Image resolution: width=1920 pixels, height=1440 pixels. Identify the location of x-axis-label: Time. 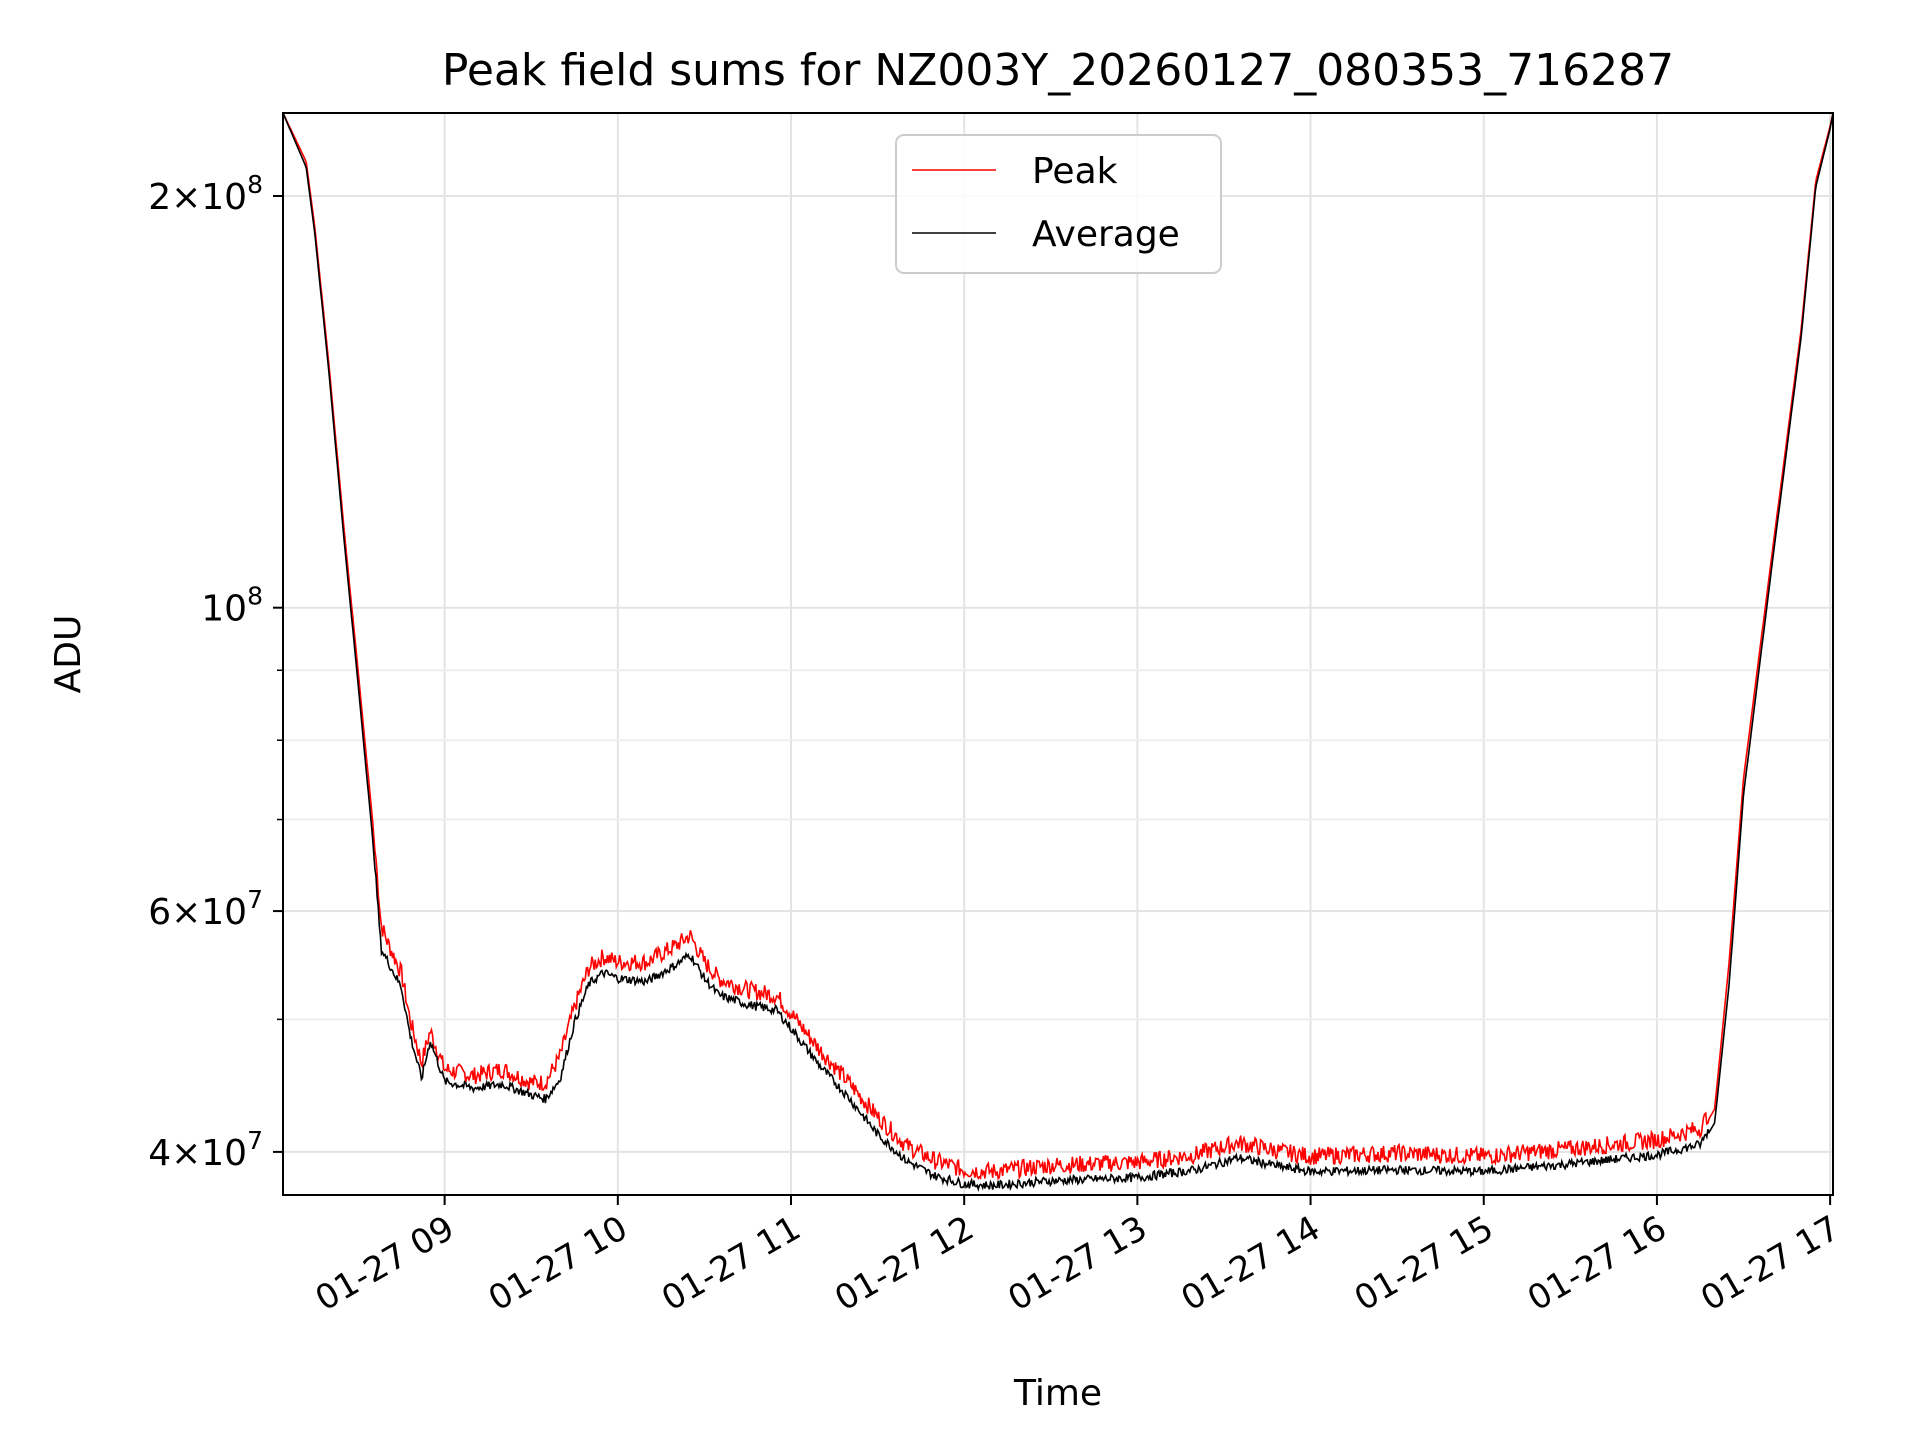
(1057, 1393).